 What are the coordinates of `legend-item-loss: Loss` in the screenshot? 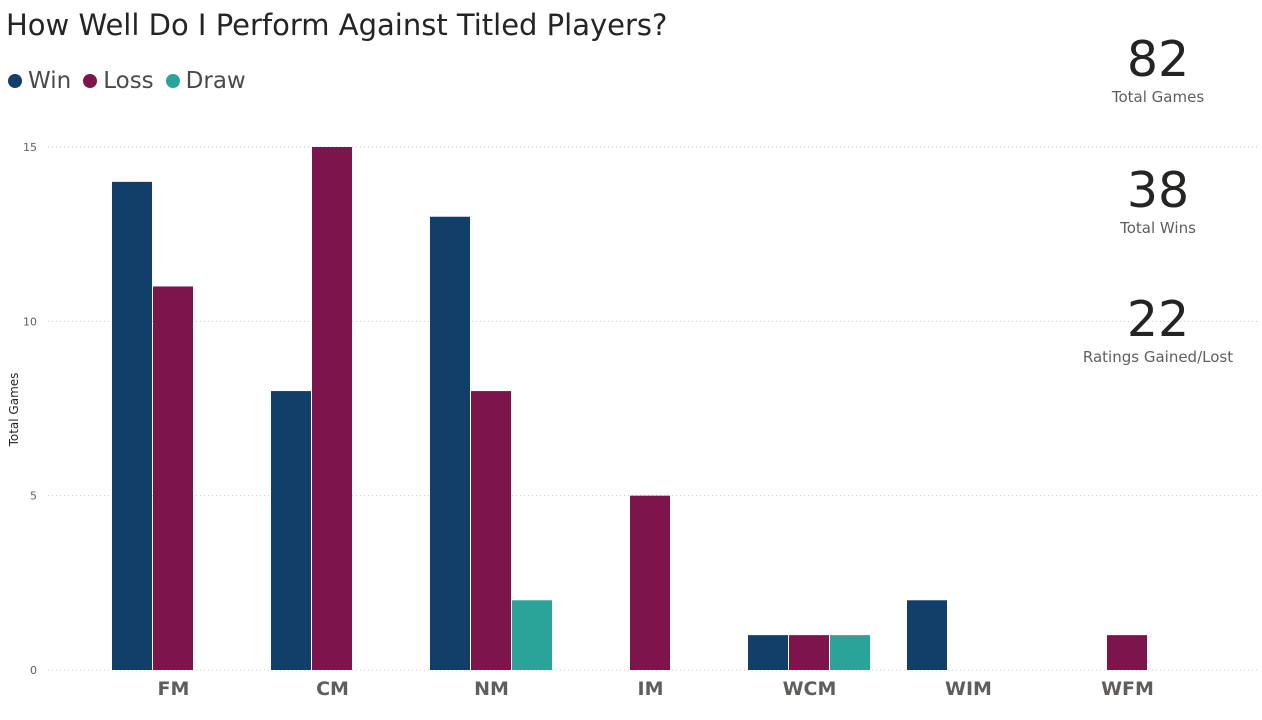 It's located at (118, 81).